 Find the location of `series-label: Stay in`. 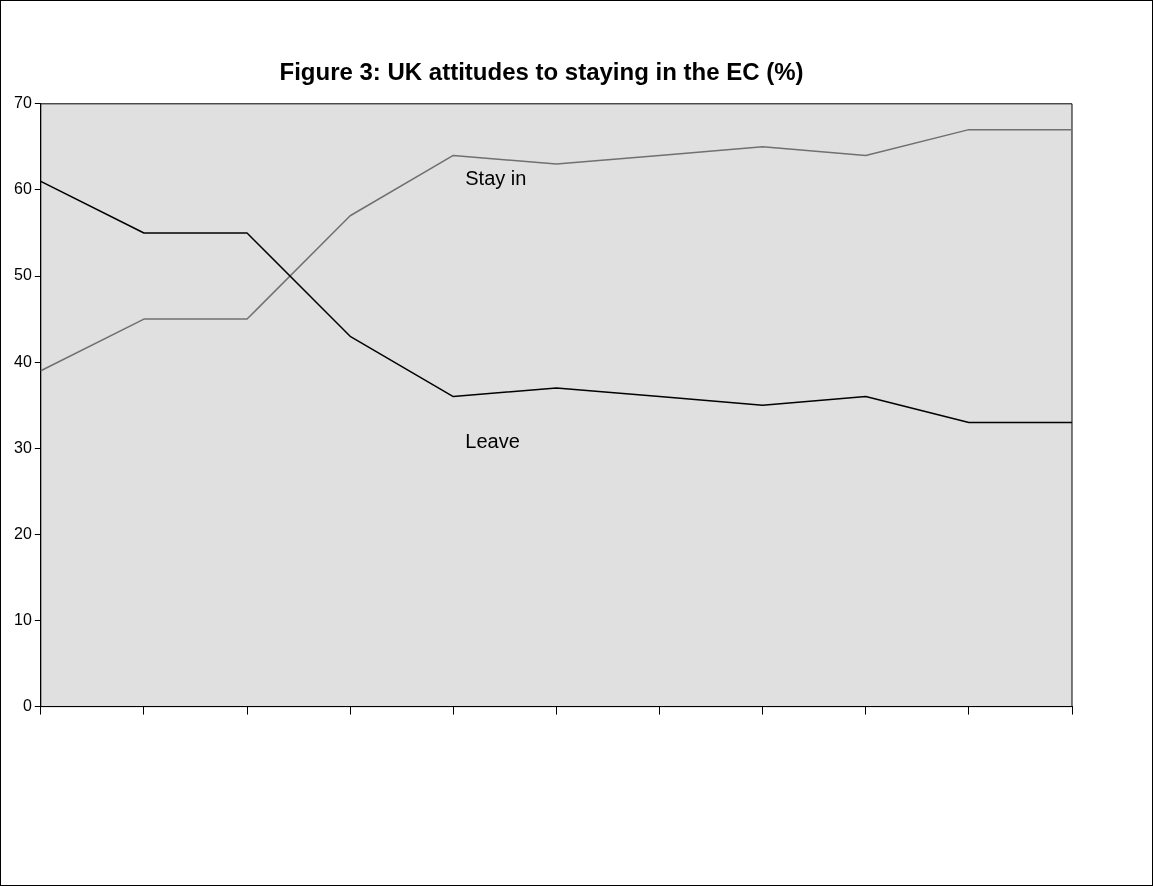

series-label: Stay in is located at coordinates (496, 177).